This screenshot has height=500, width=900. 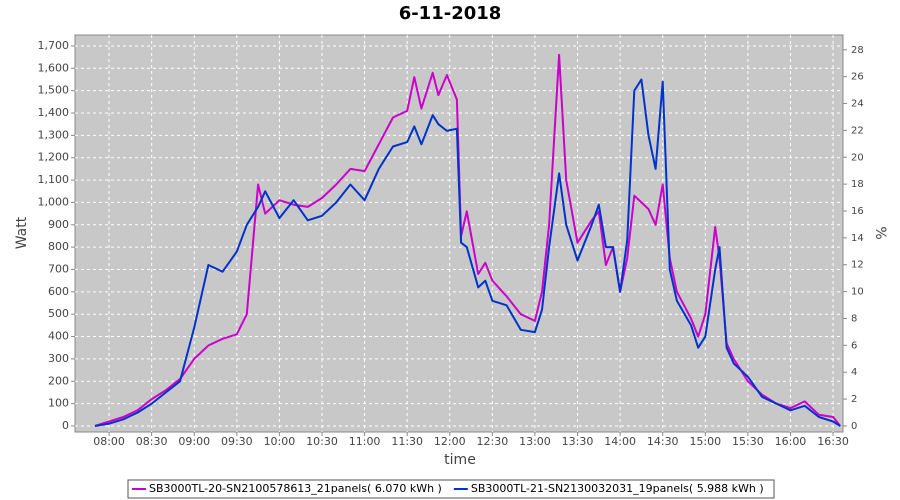 I want to click on x-tick-label: 09:30, so click(x=237, y=441).